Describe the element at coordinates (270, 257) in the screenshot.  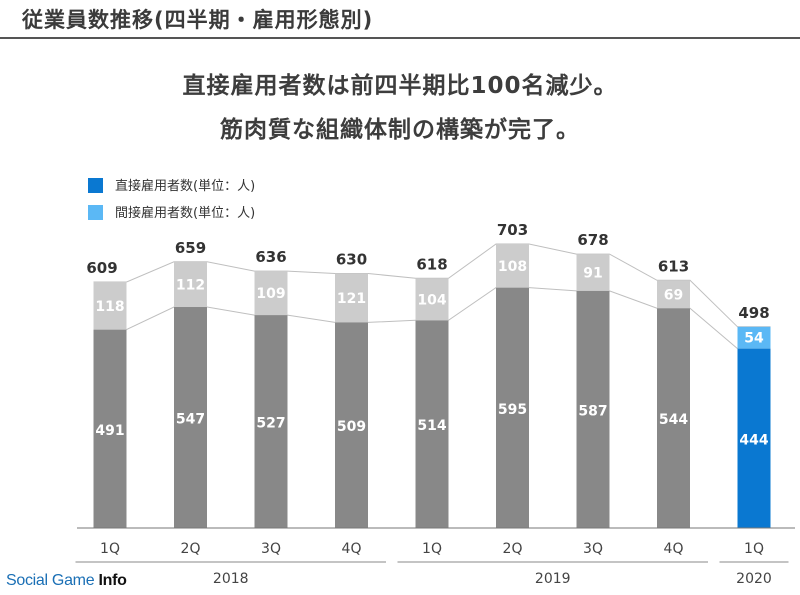
I see `value-label-total: 636` at that location.